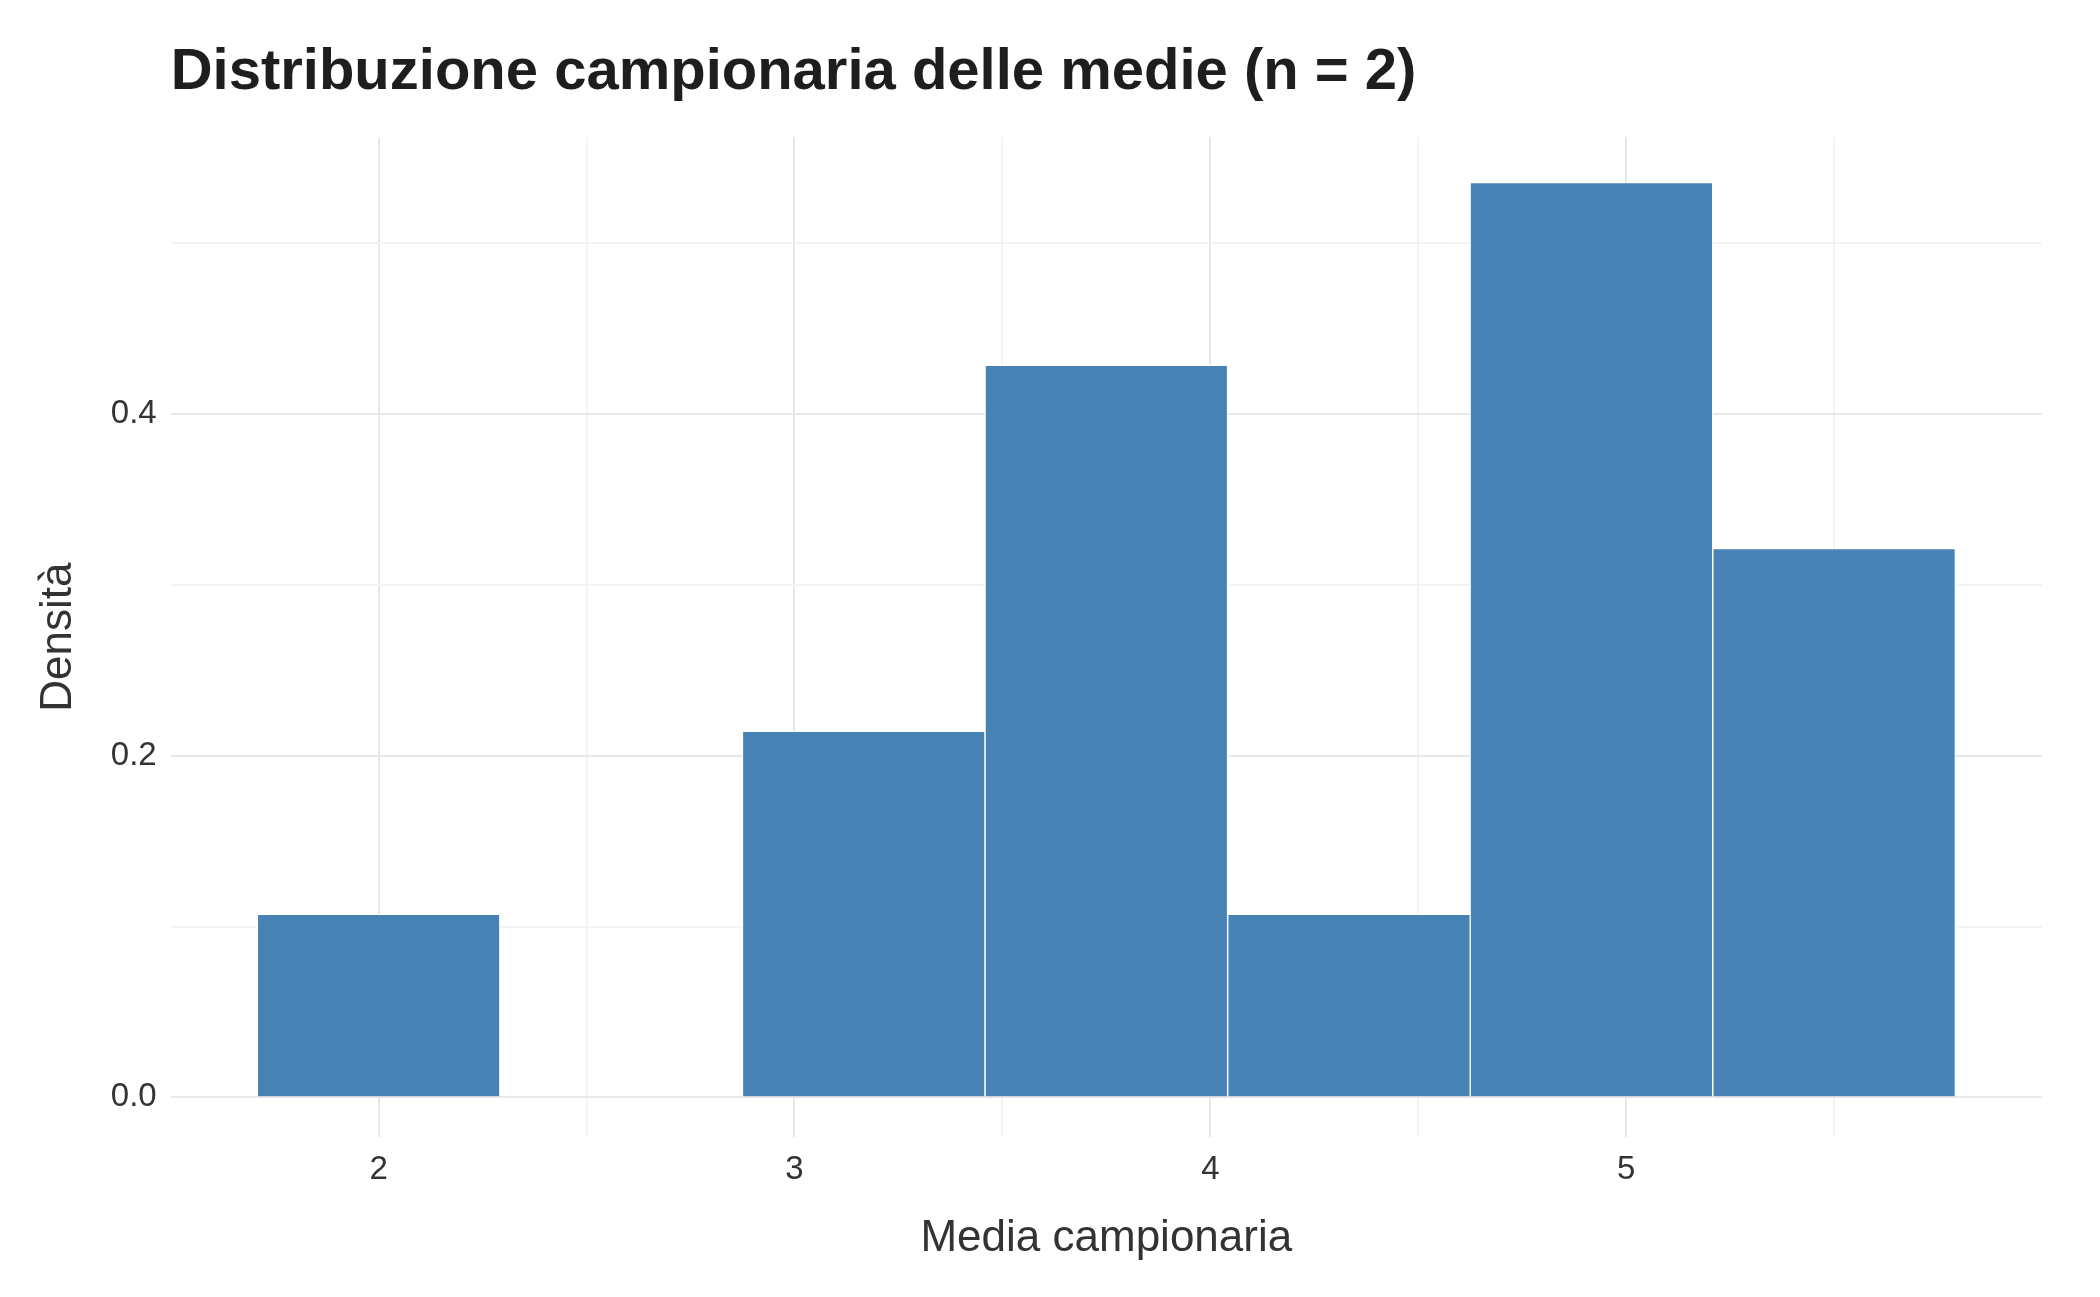 The image size is (2100, 1297). I want to click on x-tick-label: 2, so click(378, 1168).